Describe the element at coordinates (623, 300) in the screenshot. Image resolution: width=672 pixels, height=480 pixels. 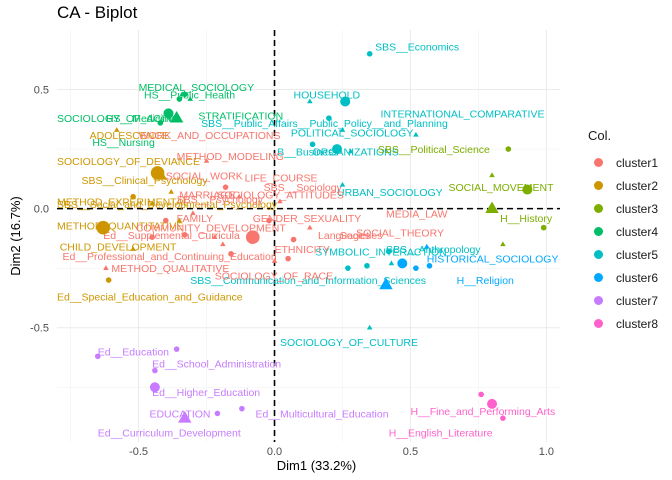
I see `legend-item: cluster7` at that location.